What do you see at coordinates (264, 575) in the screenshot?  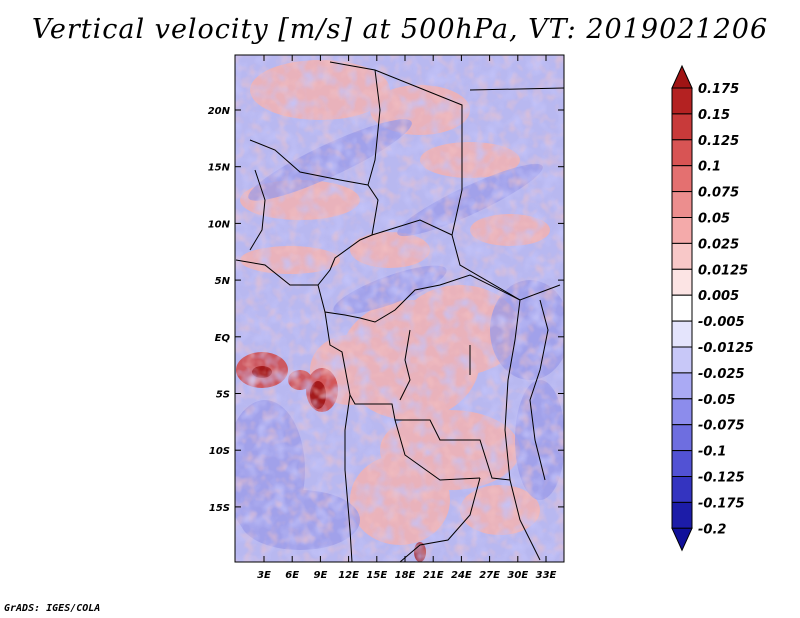 I see `lon-label: 3E` at bounding box center [264, 575].